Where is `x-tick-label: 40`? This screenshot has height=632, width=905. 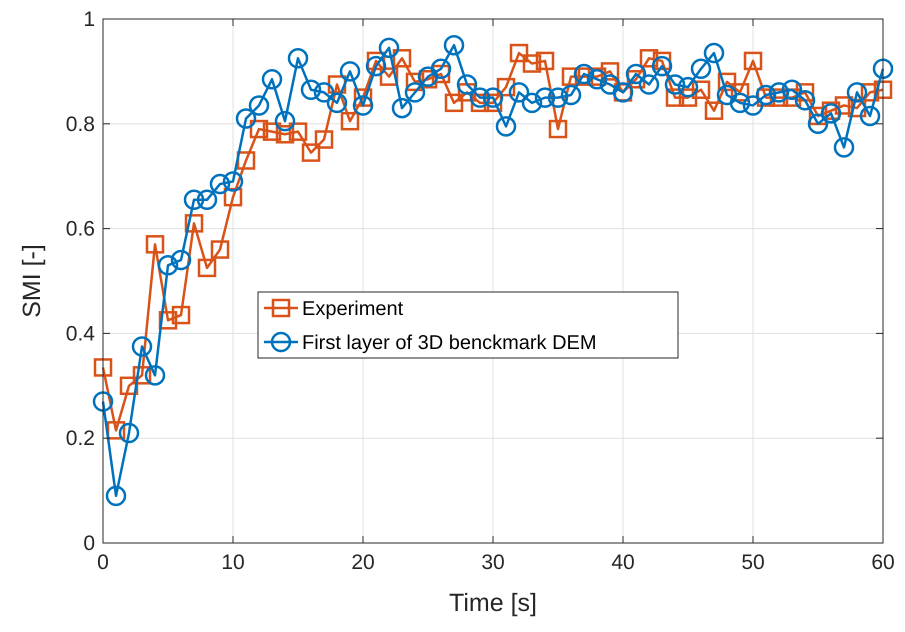
x-tick-label: 40 is located at coordinates (623, 562).